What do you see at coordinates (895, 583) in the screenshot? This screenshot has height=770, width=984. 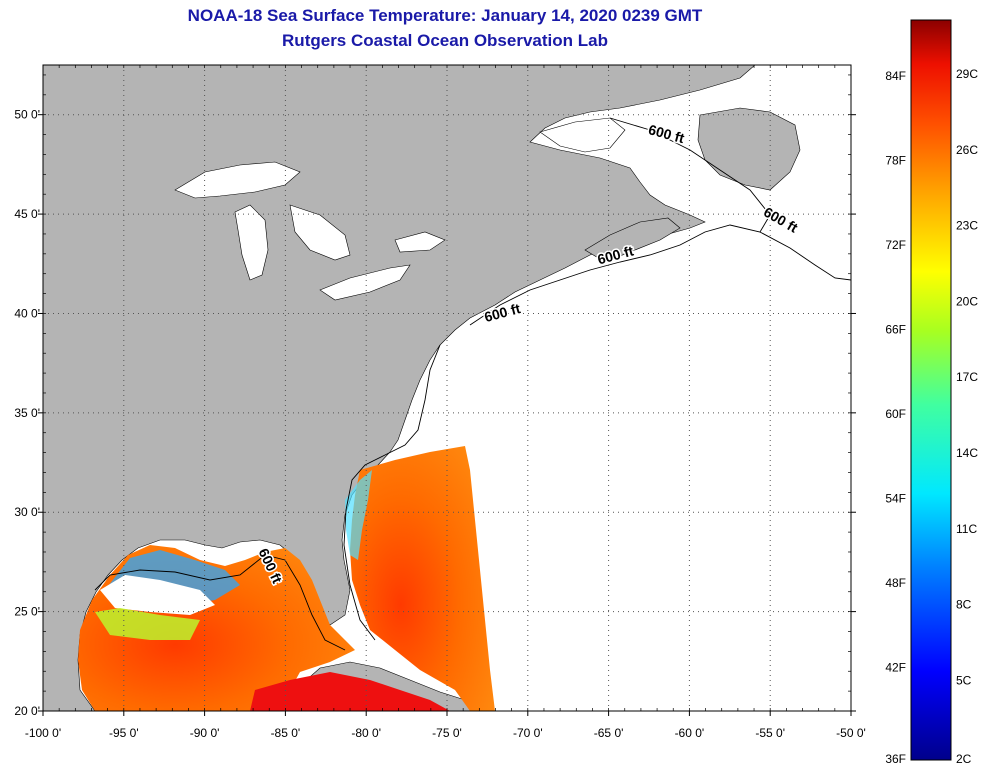 I see `colorbar-fahrenheit-label: 48F` at bounding box center [895, 583].